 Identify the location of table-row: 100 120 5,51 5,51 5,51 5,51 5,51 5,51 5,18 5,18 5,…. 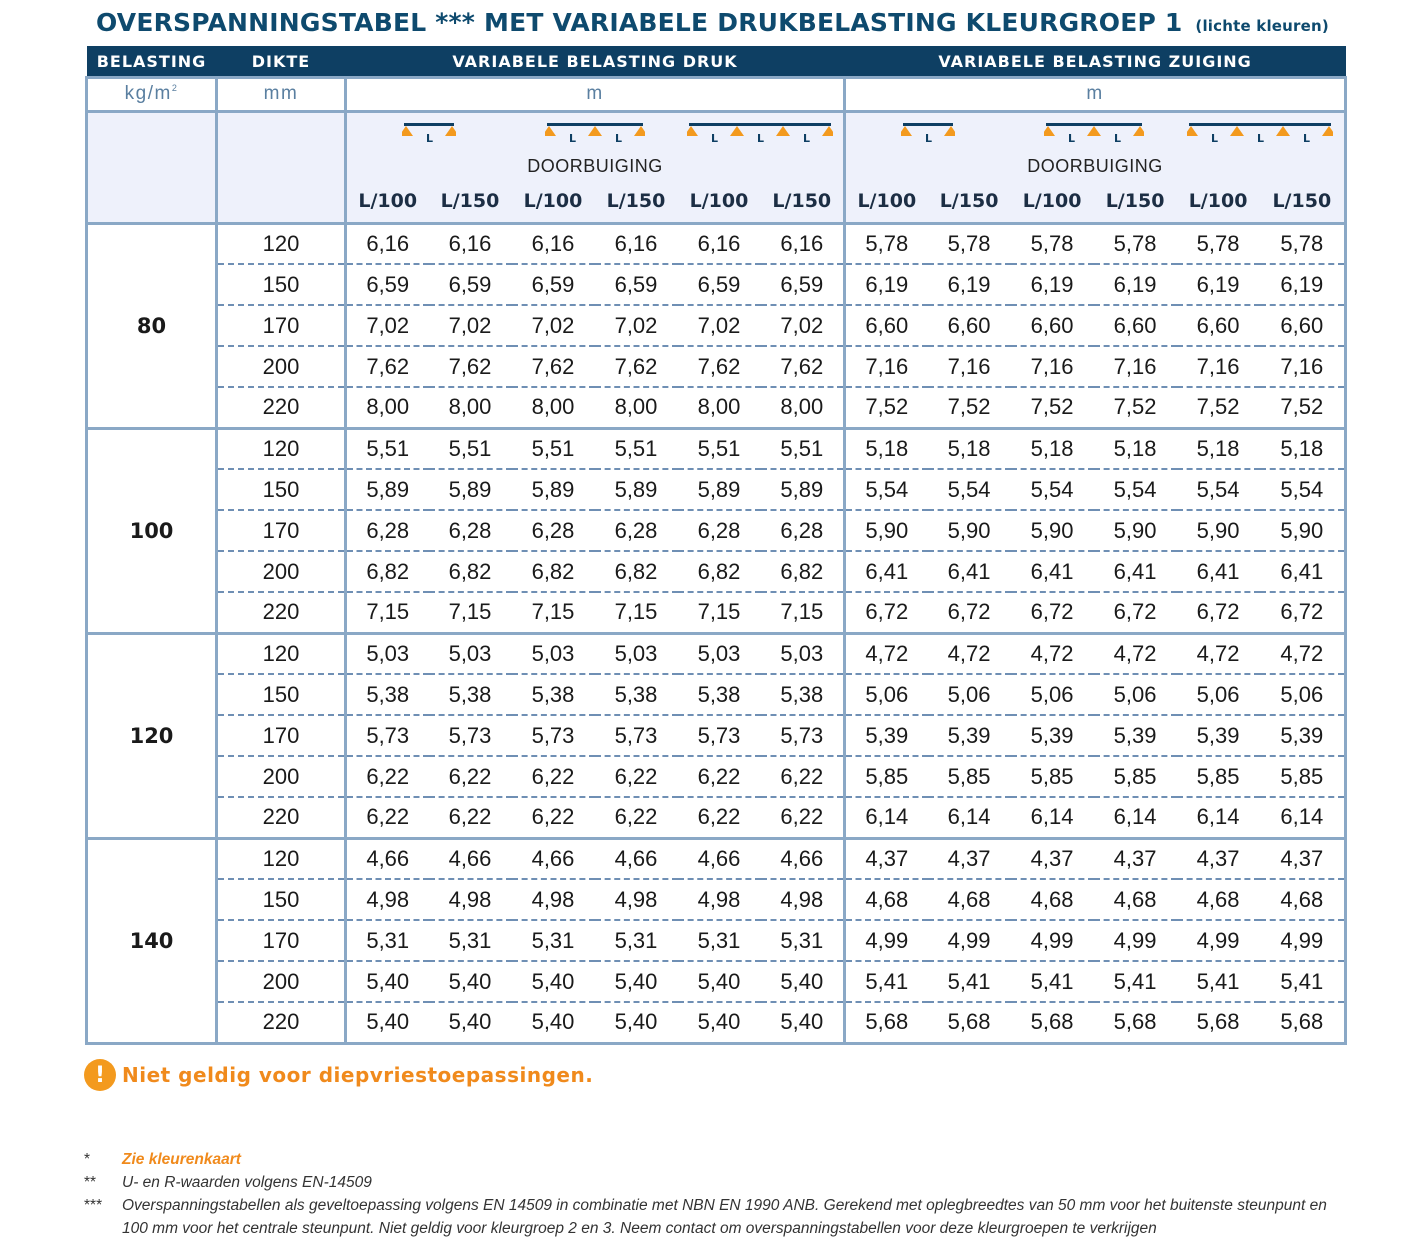
(716, 530).